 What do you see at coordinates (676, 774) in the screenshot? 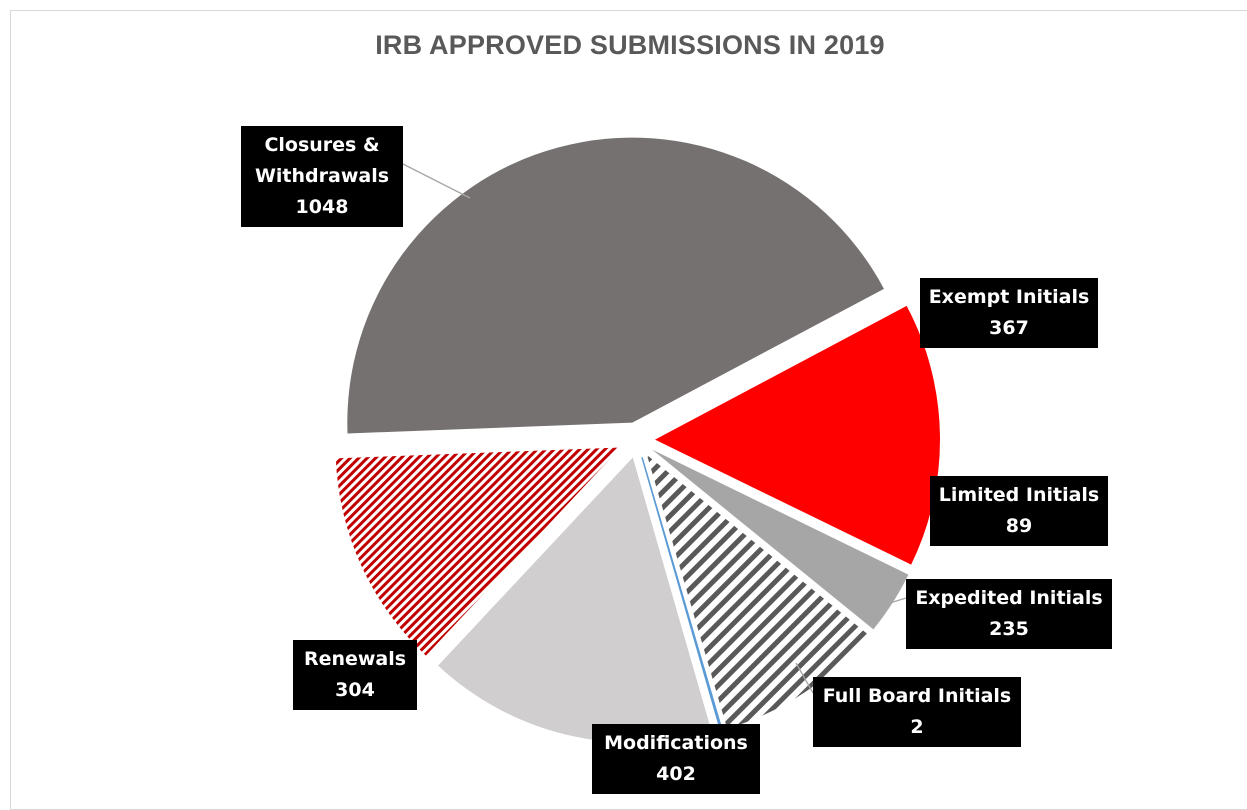
I see `data-label-value: 402` at bounding box center [676, 774].